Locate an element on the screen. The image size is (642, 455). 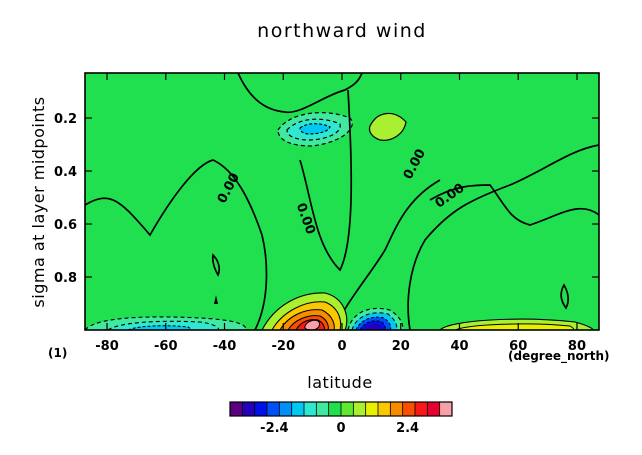
x-tick-label: 40 is located at coordinates (459, 346).